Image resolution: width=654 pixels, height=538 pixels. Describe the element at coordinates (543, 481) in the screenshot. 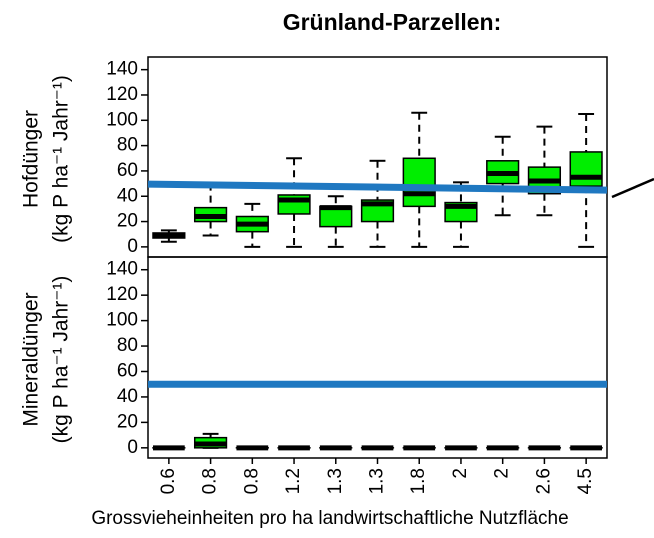

I see `x-tick-label: 2.6` at that location.